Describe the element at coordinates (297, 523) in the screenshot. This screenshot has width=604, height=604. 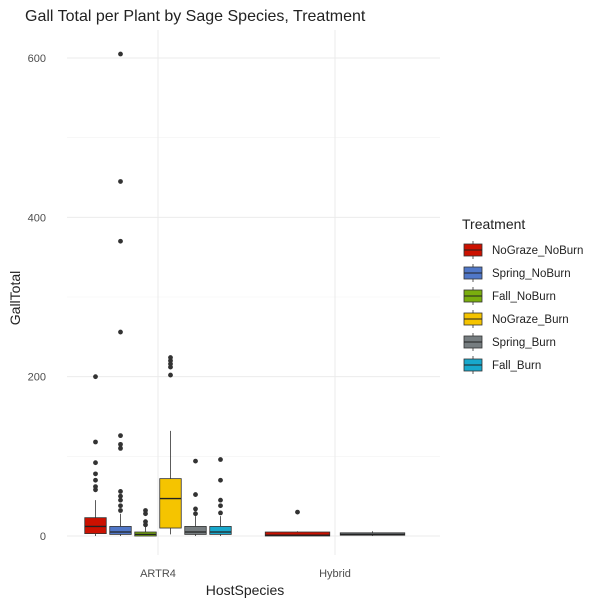
I see `box-nograze-noburn-hybrid` at that location.